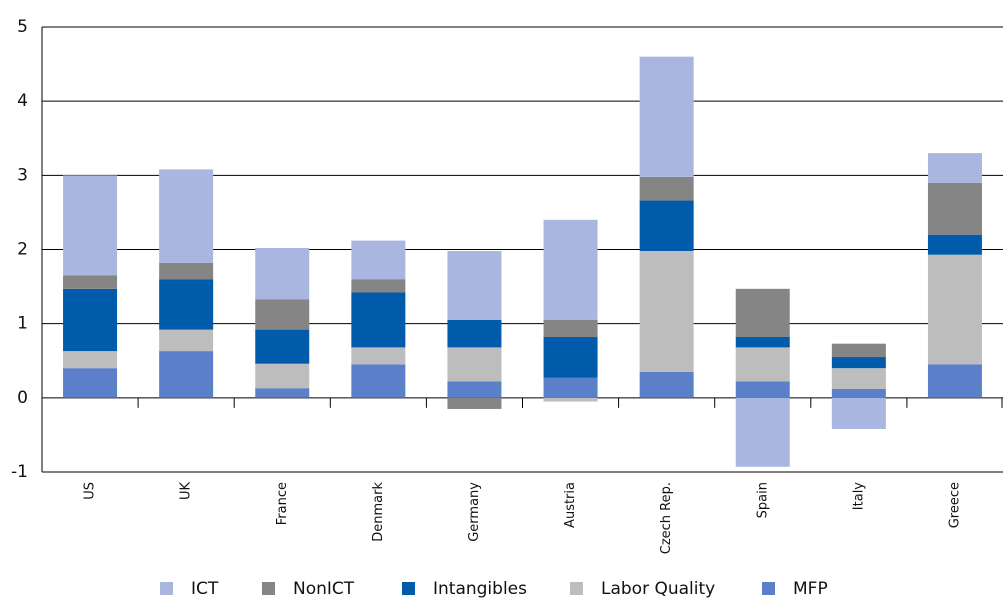 The width and height of the screenshot is (1003, 602). What do you see at coordinates (480, 588) in the screenshot?
I see `legend-label: Intangibles` at bounding box center [480, 588].